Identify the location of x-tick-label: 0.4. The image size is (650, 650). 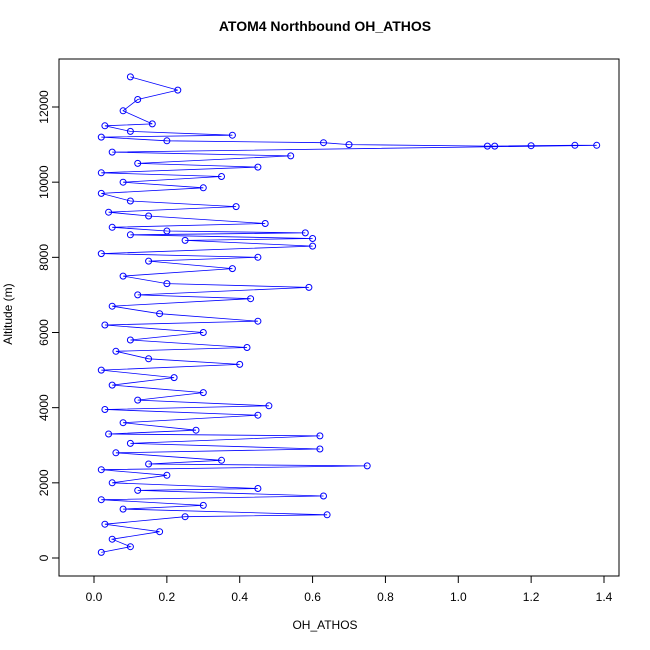
(239, 597).